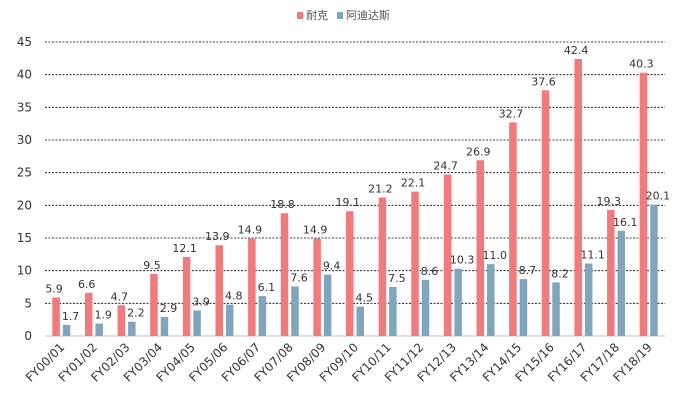 This screenshot has height=400, width=695. I want to click on data-label-nike: 24.7, so click(445, 166).